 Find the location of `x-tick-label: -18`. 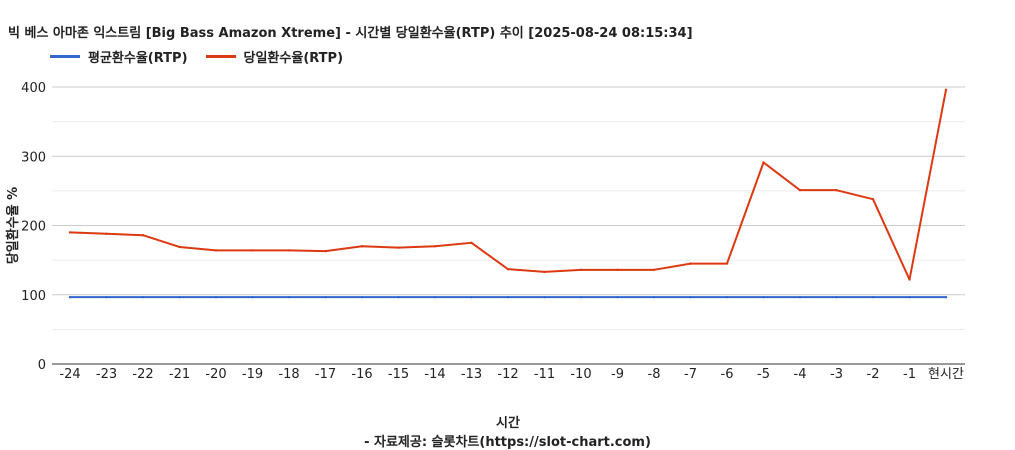

x-tick-label: -18 is located at coordinates (288, 374).